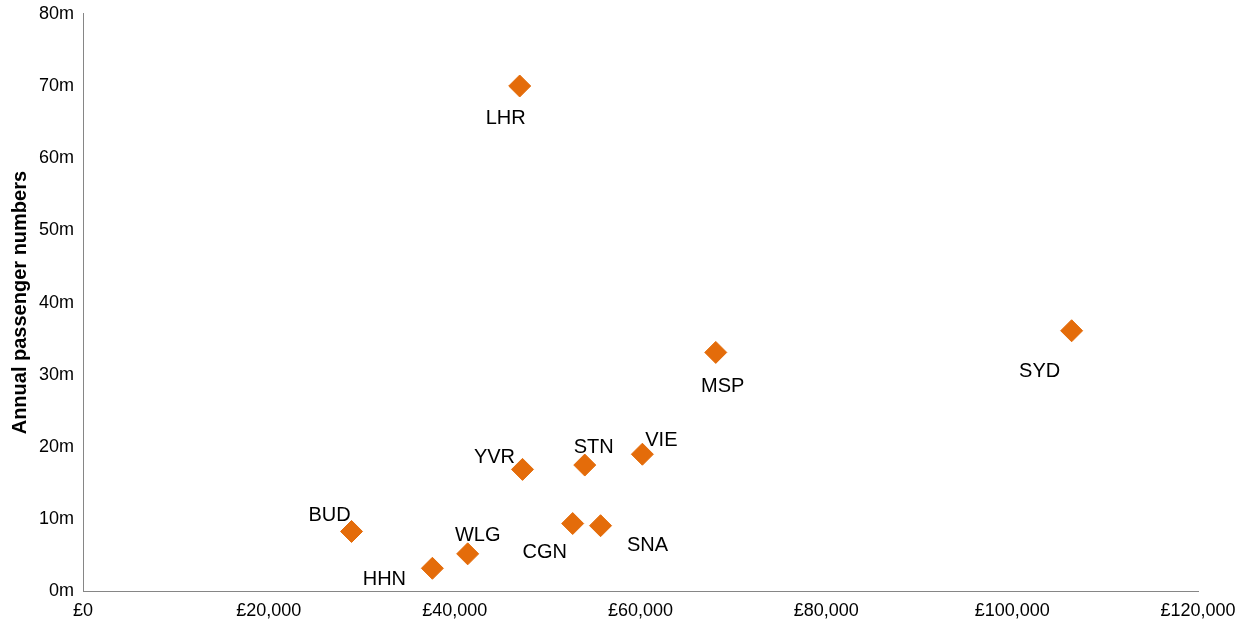 The image size is (1250, 629). What do you see at coordinates (57, 84) in the screenshot?
I see `y-tick-label: 70m` at bounding box center [57, 84].